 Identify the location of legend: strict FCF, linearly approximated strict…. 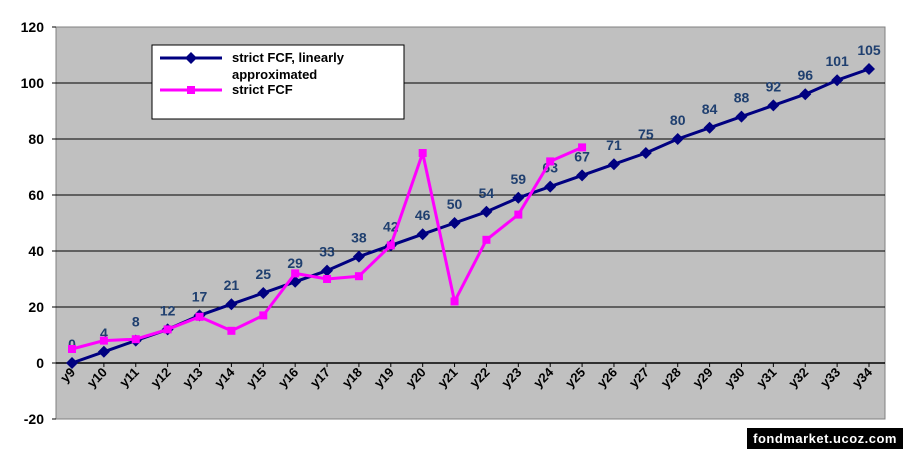
(278, 82).